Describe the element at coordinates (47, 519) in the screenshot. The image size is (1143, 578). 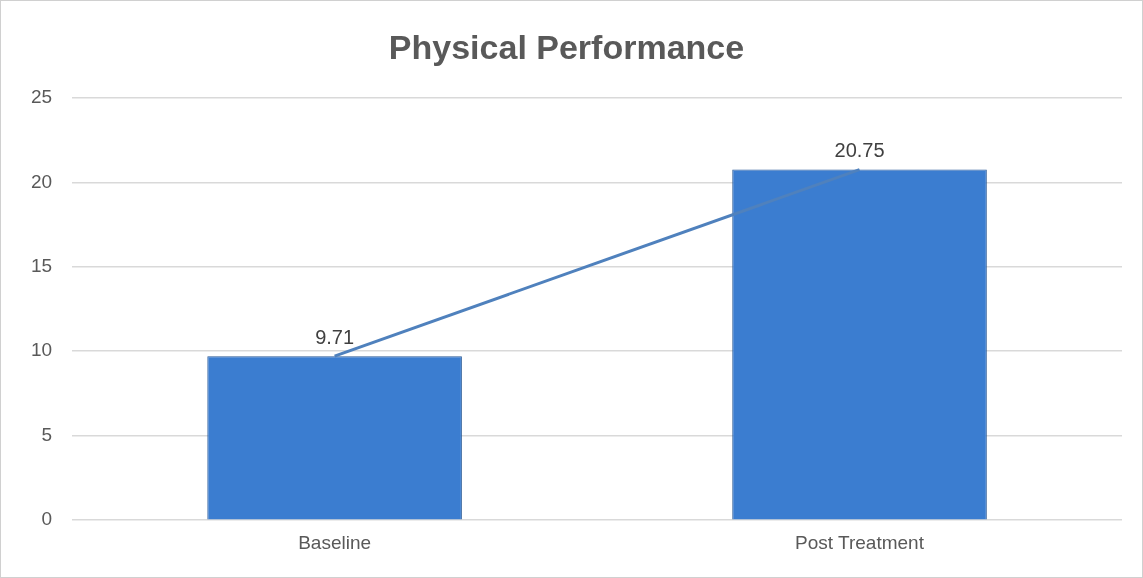
I see `y-tick-label: 0` at that location.